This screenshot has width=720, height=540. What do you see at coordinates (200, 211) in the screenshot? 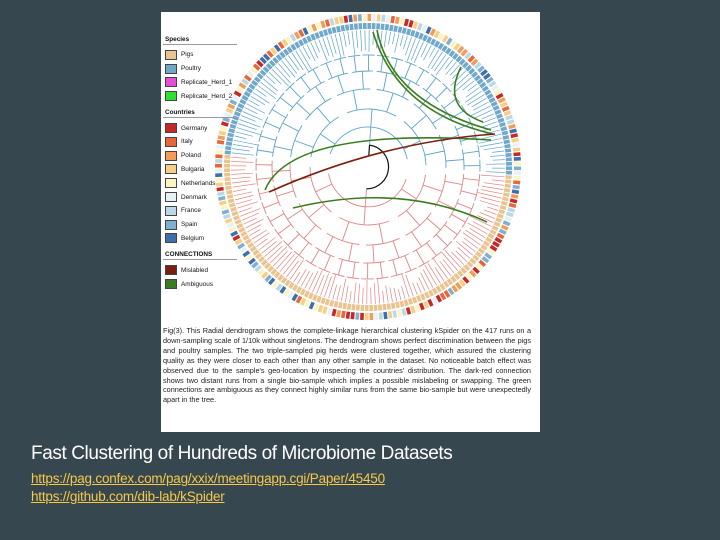
I see `legend-item: France` at bounding box center [200, 211].